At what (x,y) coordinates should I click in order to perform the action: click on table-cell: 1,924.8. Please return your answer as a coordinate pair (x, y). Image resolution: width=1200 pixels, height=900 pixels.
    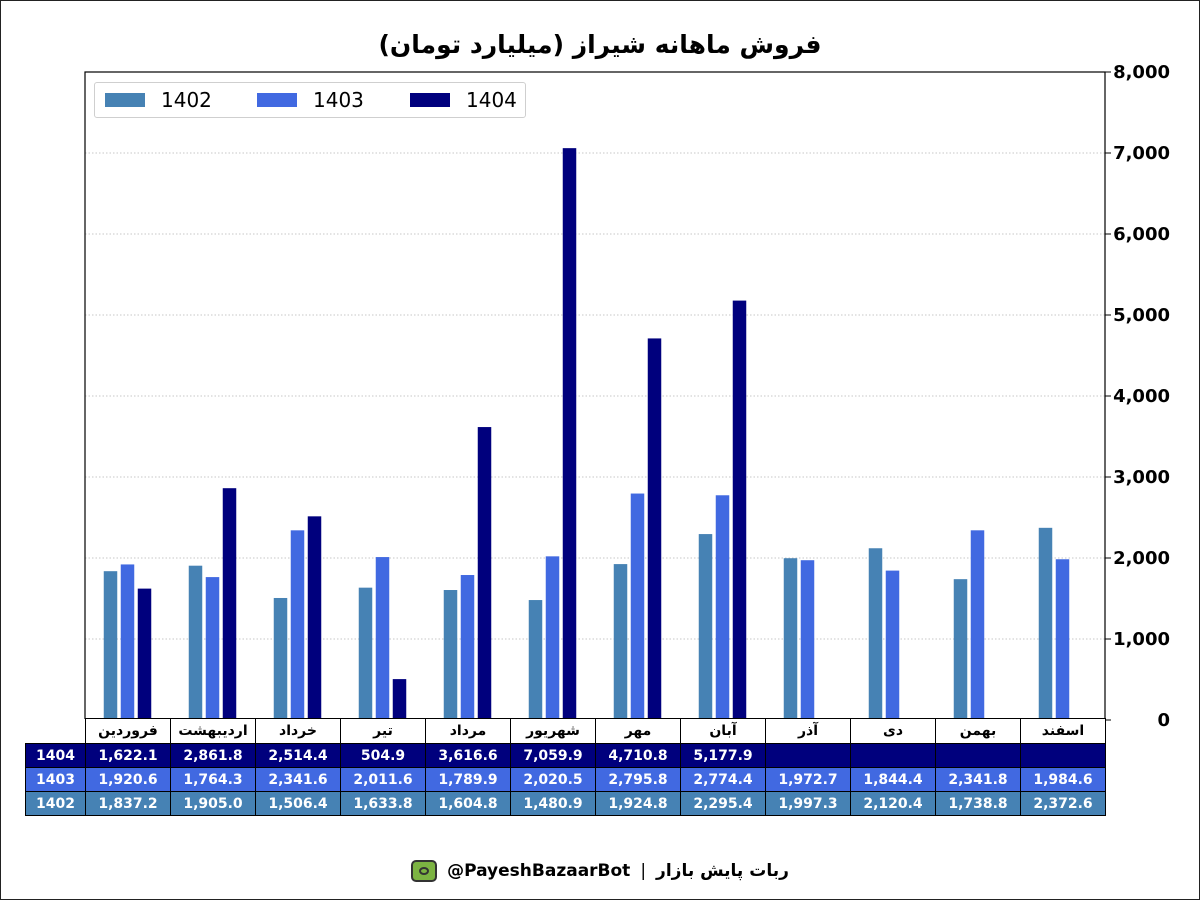
    Looking at the image, I should click on (638, 803).